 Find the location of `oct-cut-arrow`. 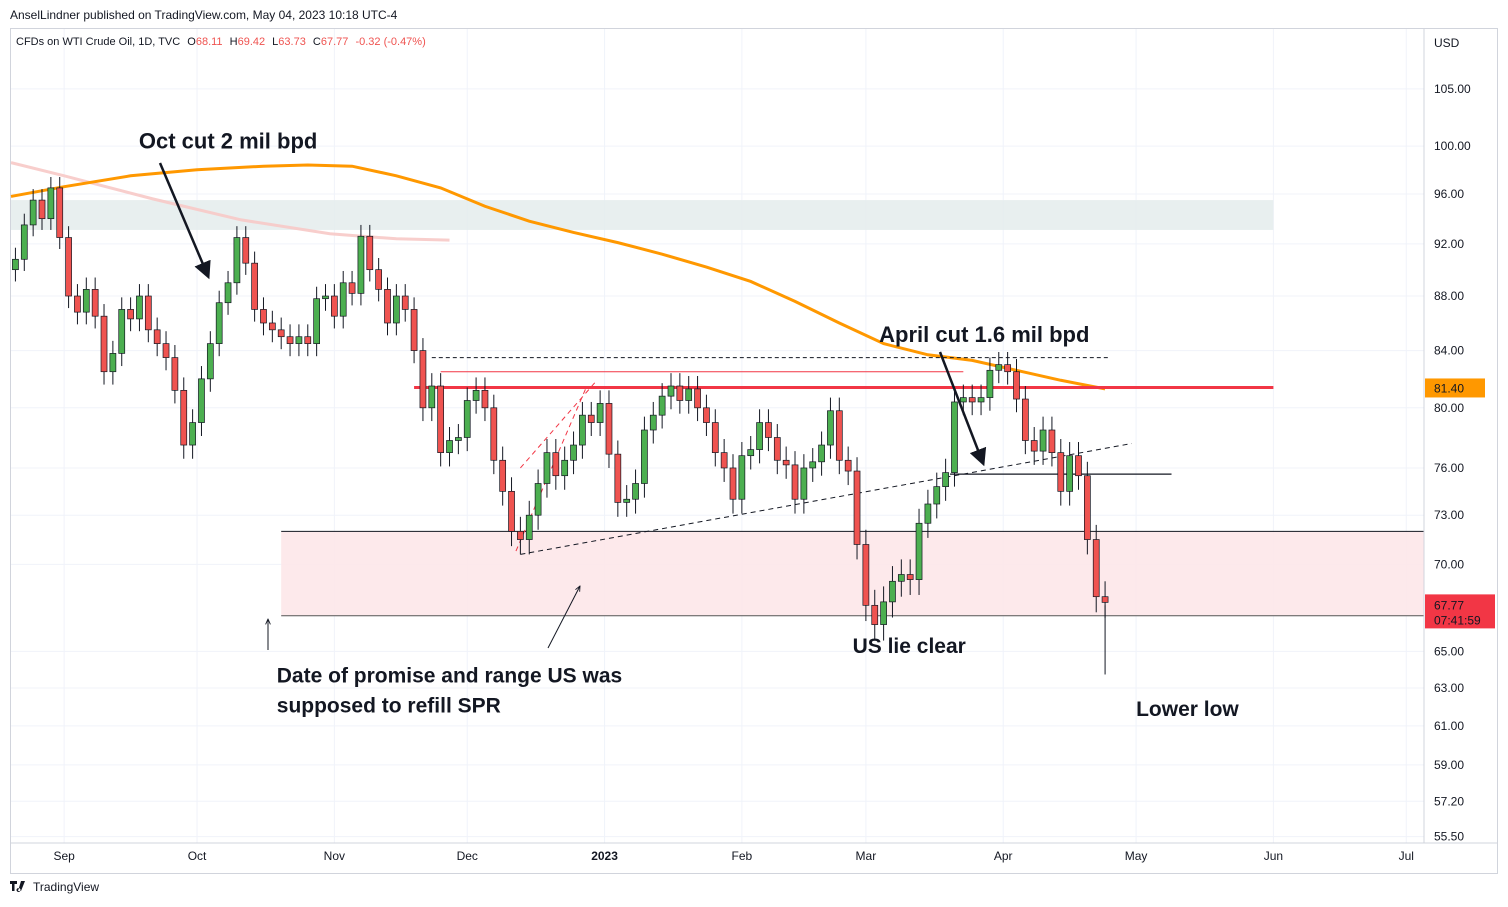

oct-cut-arrow is located at coordinates (184, 221).